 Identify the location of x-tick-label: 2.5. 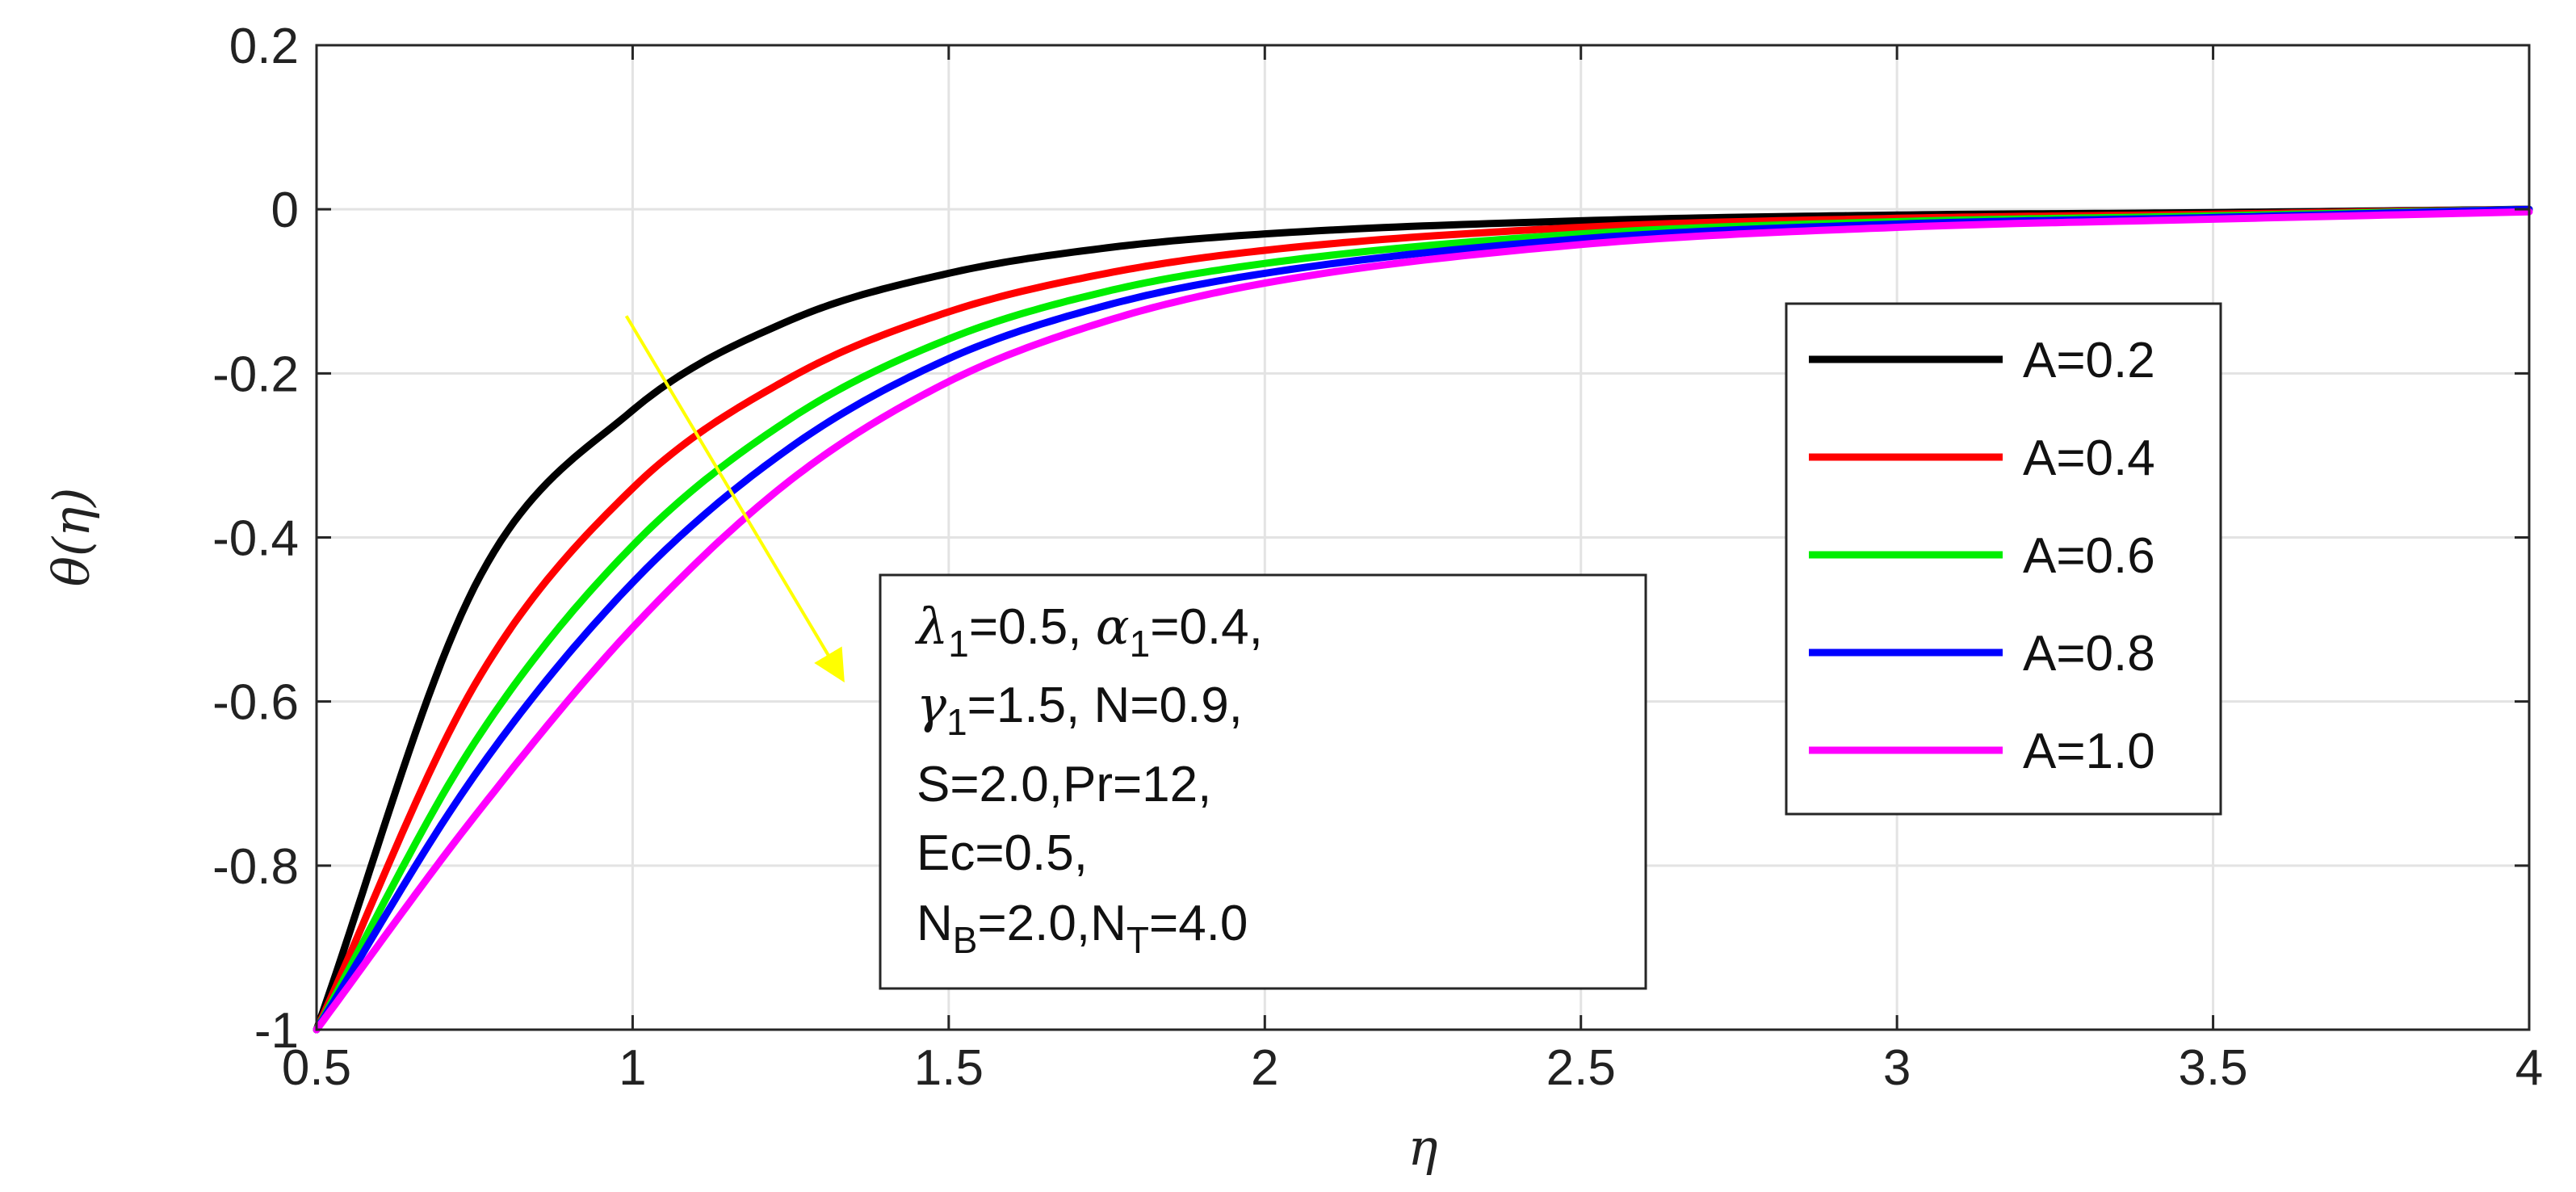
(1581, 1068).